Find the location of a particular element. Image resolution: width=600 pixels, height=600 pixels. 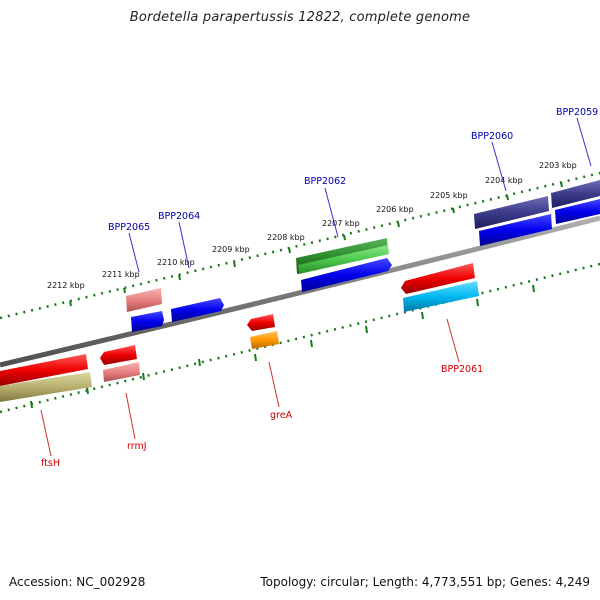

leader-BPP2064 is located at coordinates (184, 245).